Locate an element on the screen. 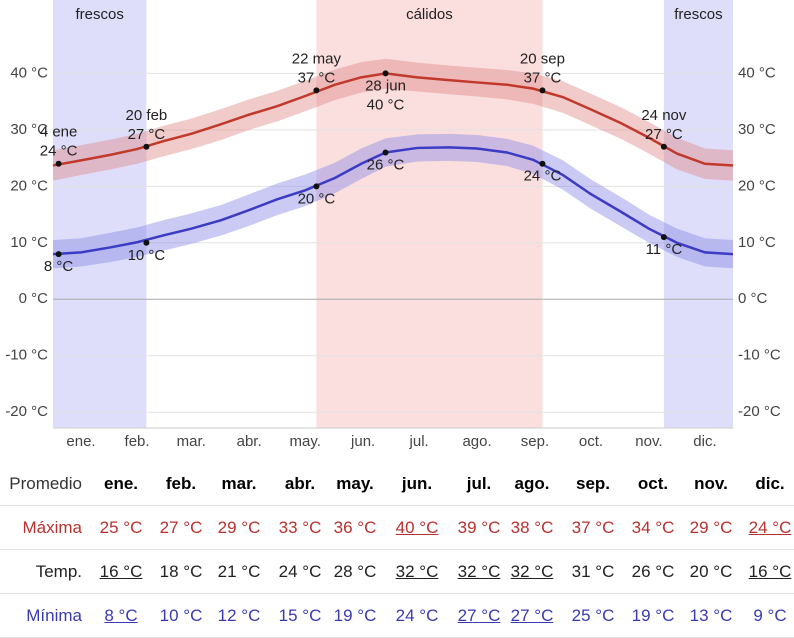 This screenshot has width=794, height=638. y-tick-label-right: 20 °C is located at coordinates (757, 185).